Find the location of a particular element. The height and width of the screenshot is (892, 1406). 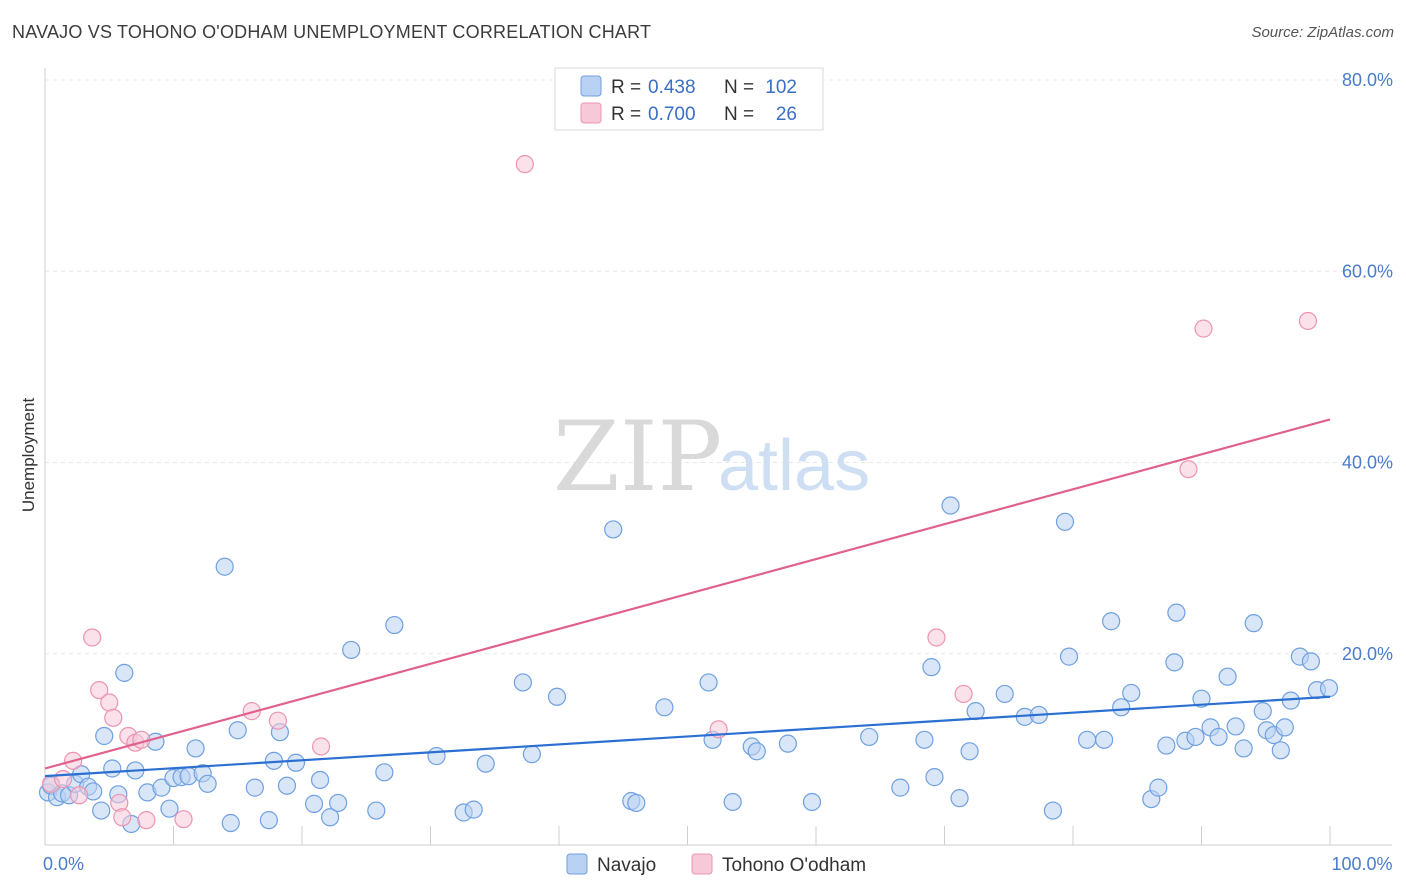

source-credit: Source: ZipAtlas.com is located at coordinates (1322, 32).